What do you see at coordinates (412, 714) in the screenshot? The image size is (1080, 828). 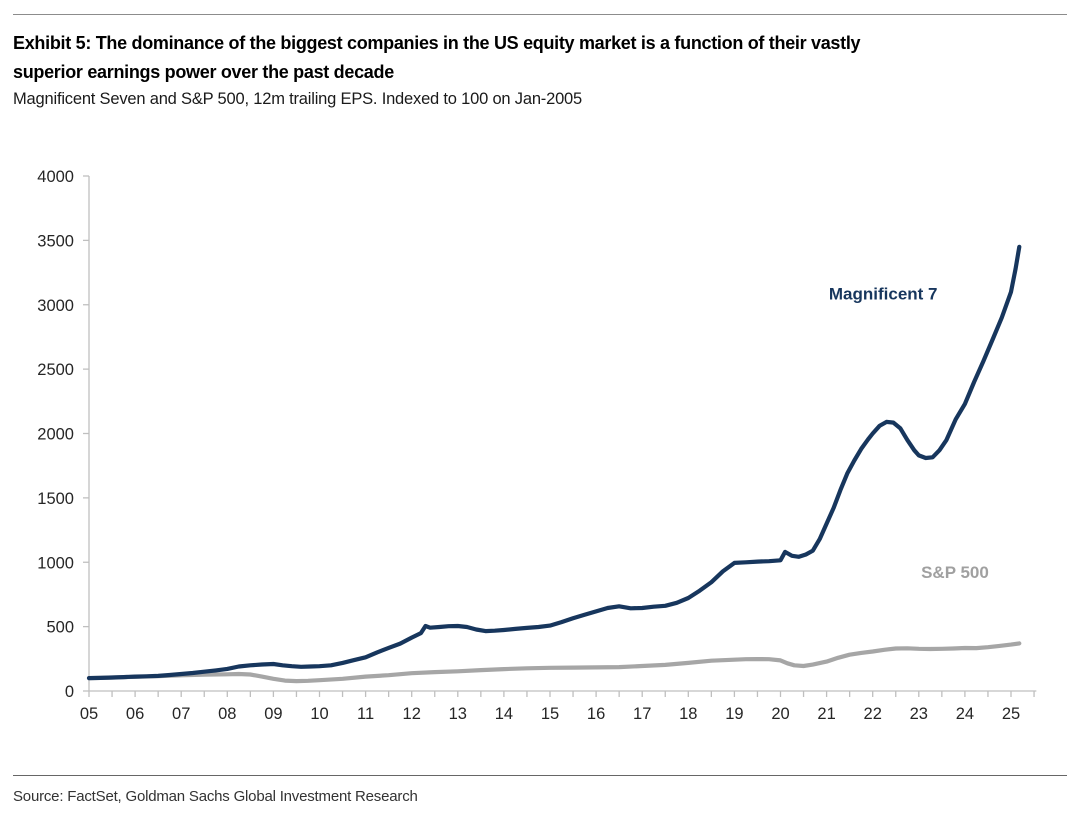 I see `x-tick-label: 12` at bounding box center [412, 714].